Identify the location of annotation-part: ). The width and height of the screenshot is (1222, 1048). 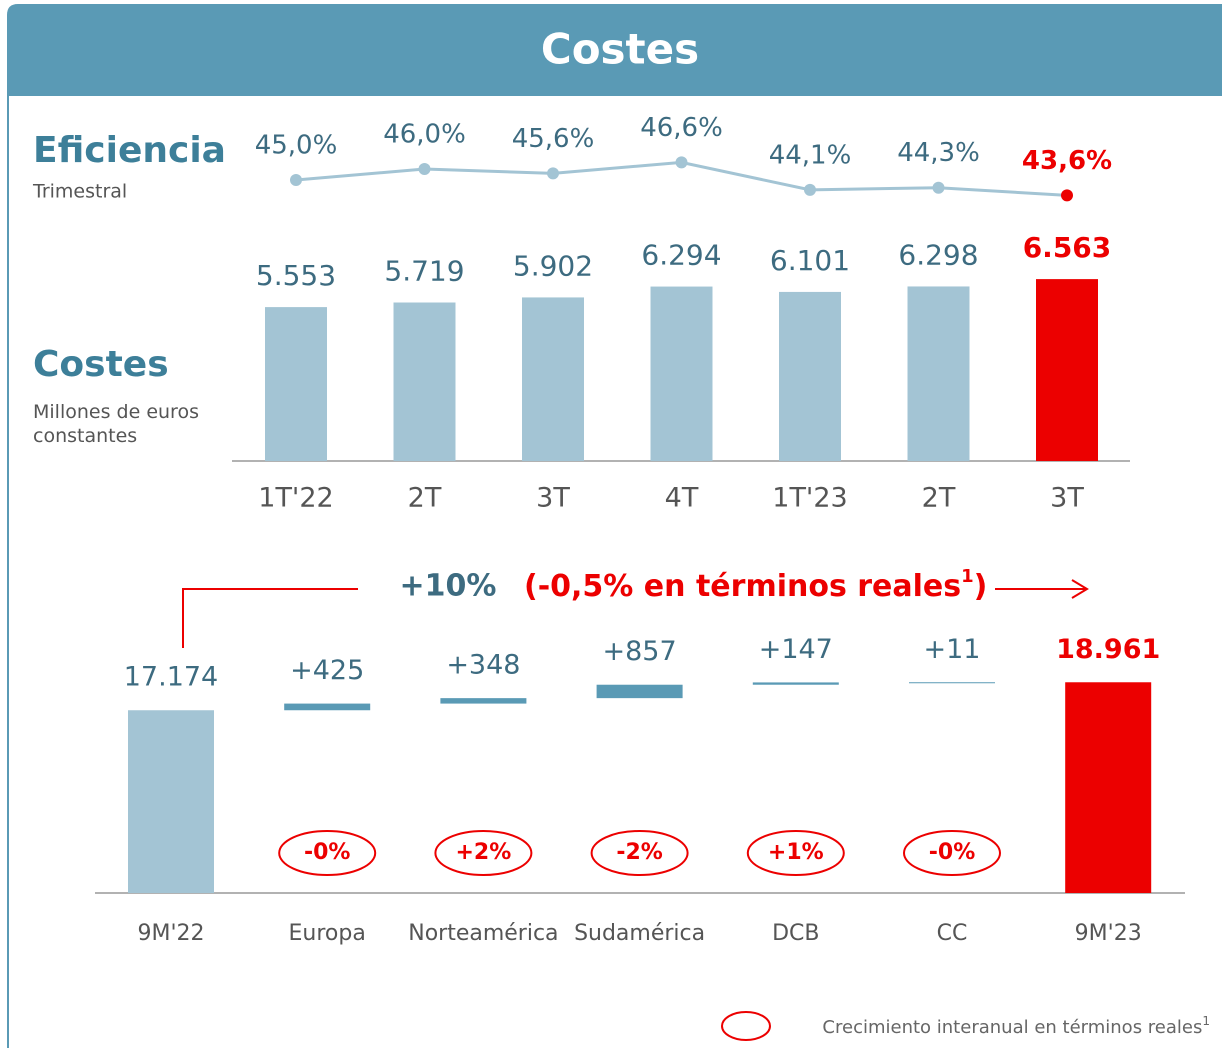
(981, 586).